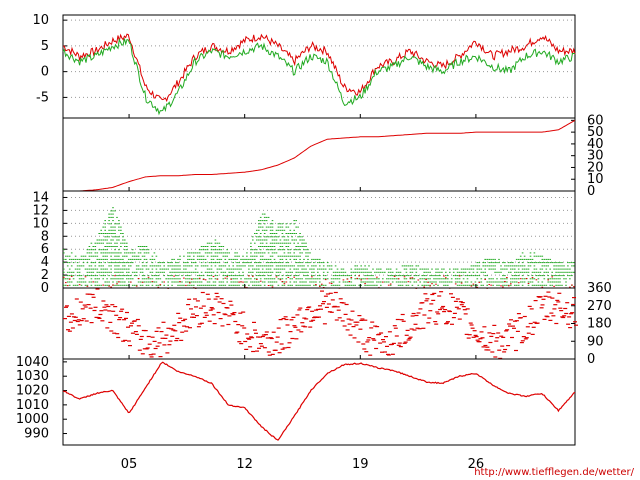 The width and height of the screenshot is (640, 480). Describe the element at coordinates (599, 324) in the screenshot. I see `y-tick-label: 180` at that location.